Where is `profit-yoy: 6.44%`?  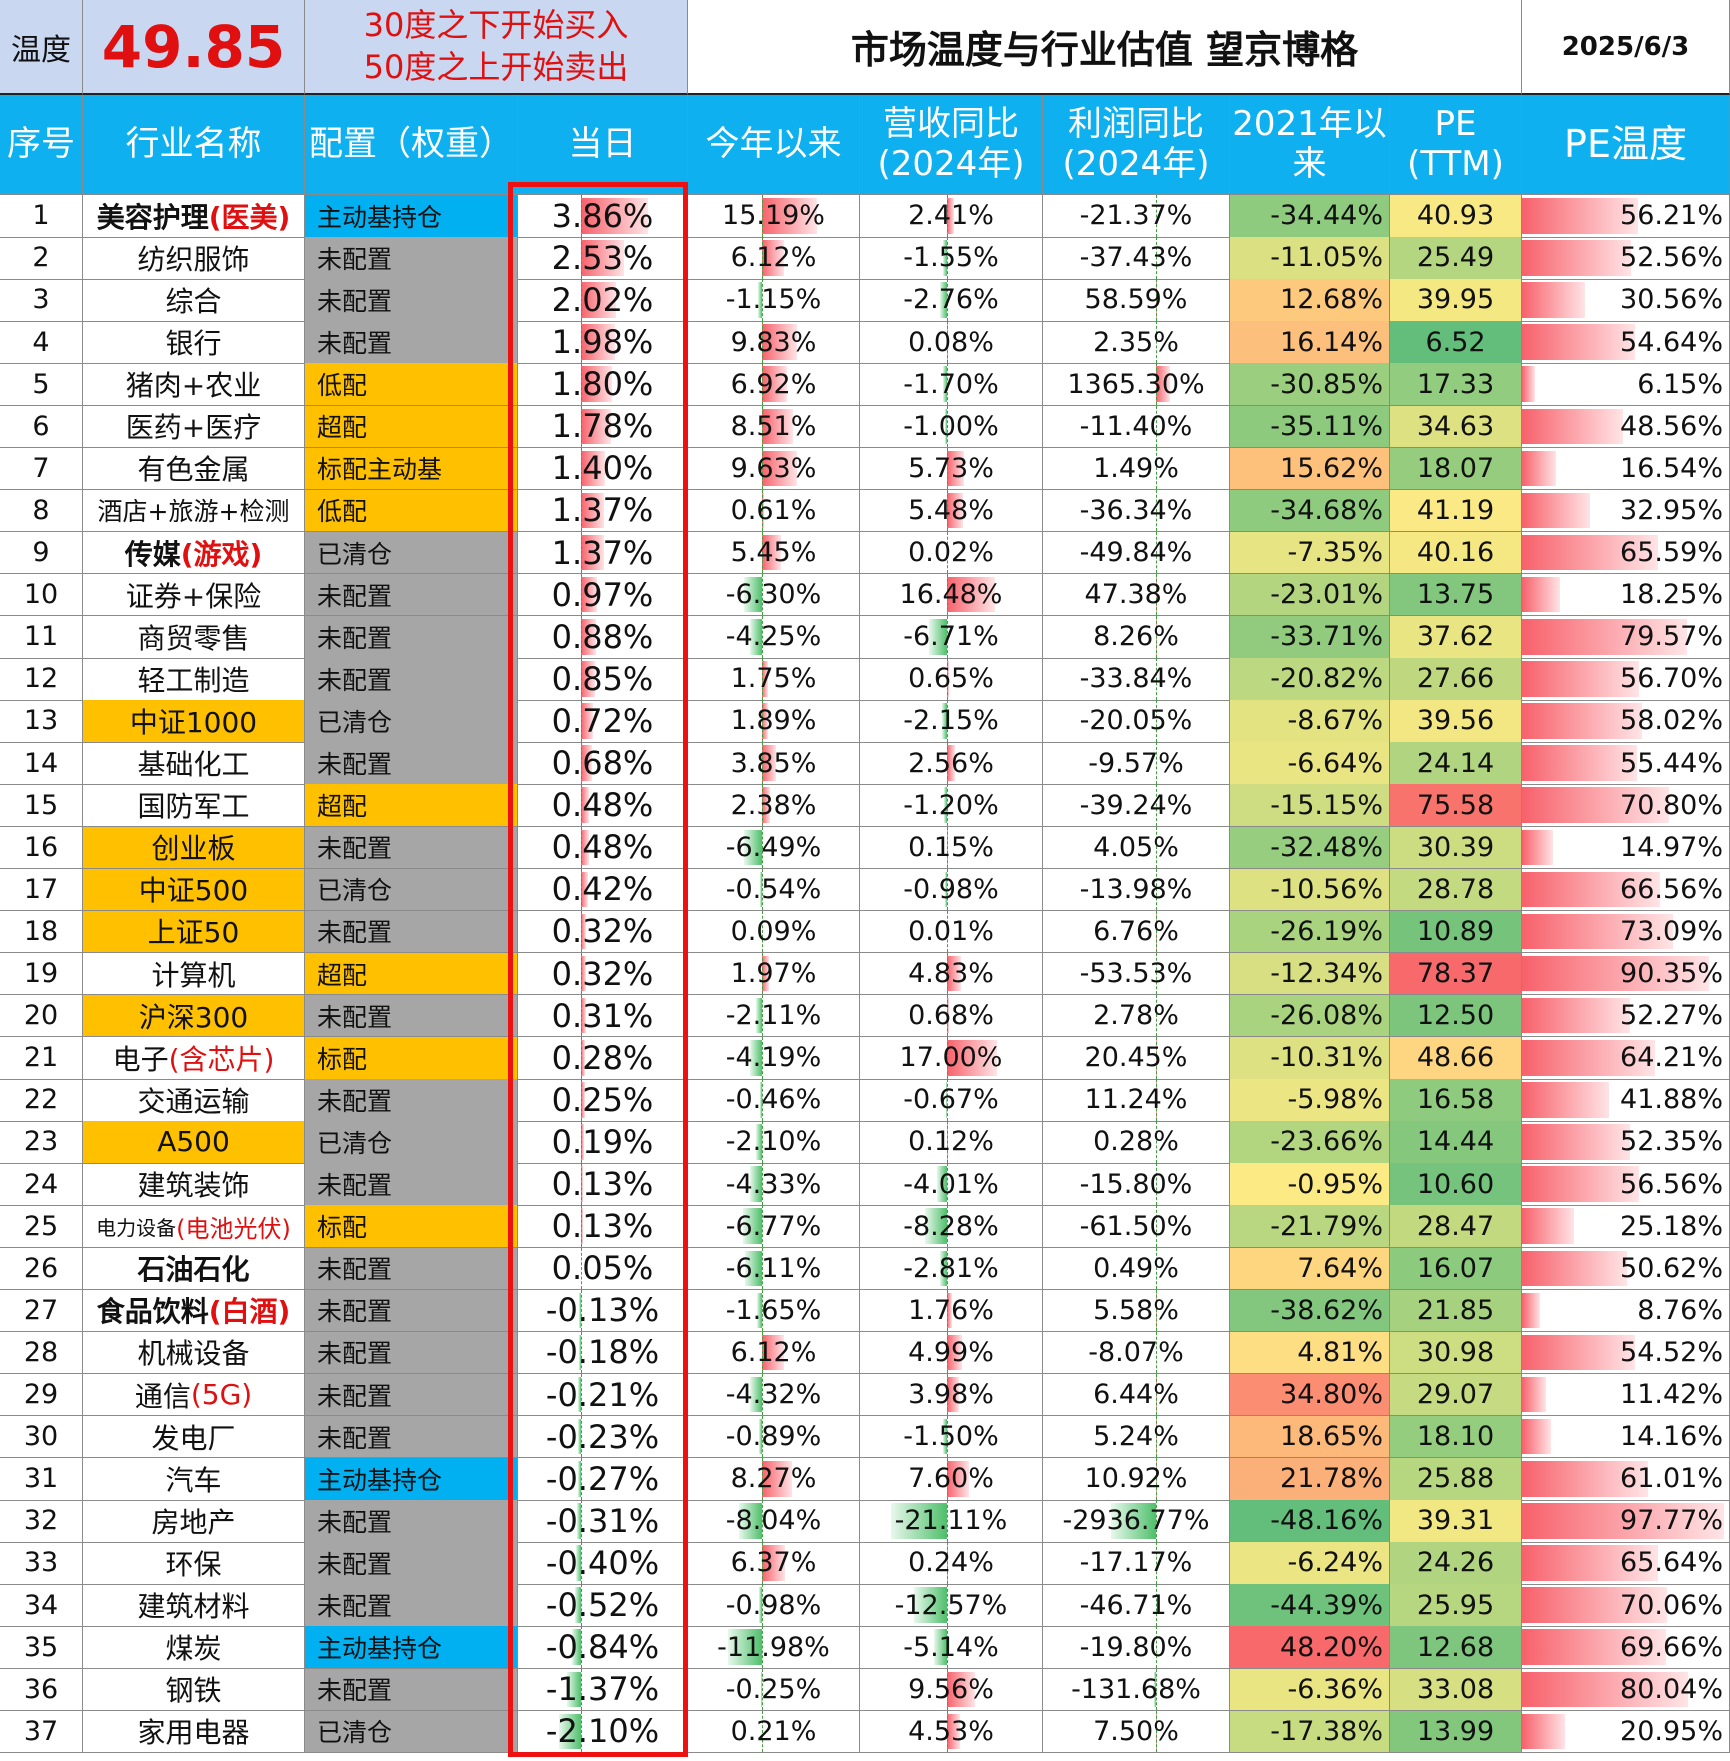
profit-yoy: 6.44% is located at coordinates (1136, 1395).